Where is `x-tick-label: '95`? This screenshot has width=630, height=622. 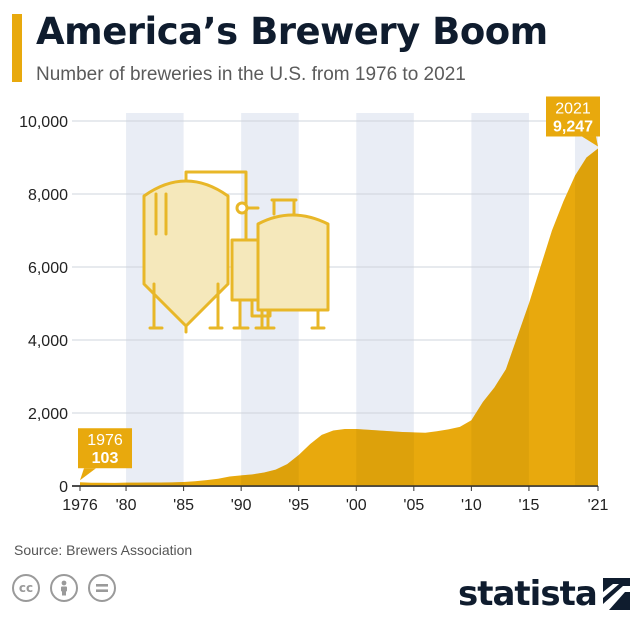 x-tick-label: '95 is located at coordinates (298, 505).